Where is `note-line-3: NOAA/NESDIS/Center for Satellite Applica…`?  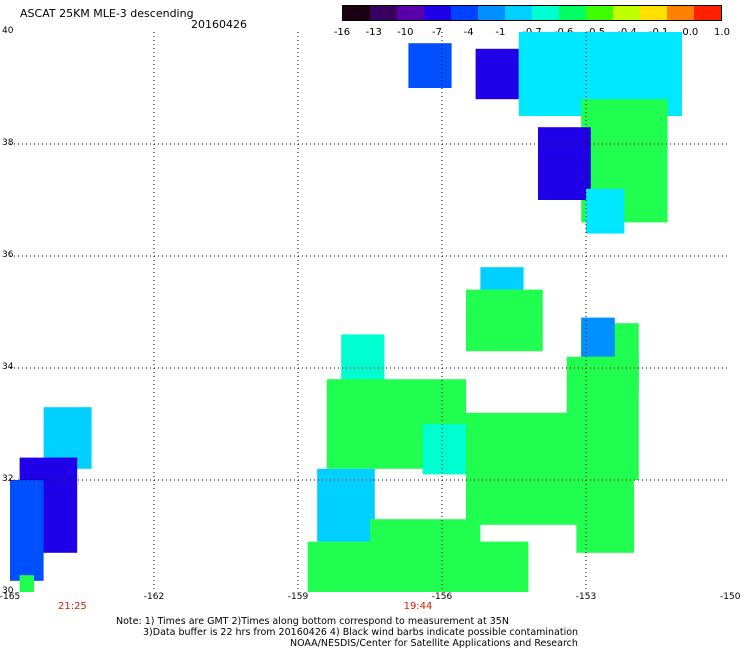
note-line-3: NOAA/NESDIS/Center for Satellite Applica… is located at coordinates (434, 643).